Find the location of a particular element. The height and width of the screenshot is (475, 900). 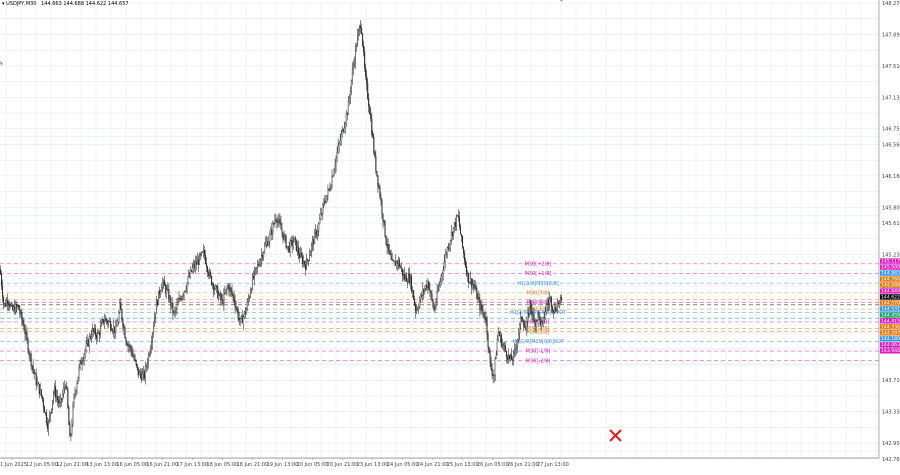

y-tick-label: 146.180 is located at coordinates (891, 177).